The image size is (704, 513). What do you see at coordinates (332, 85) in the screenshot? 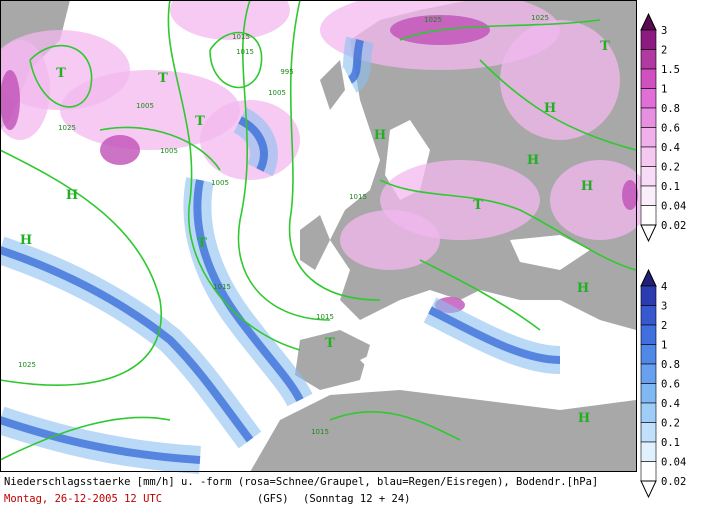
I see `iceland` at bounding box center [332, 85].